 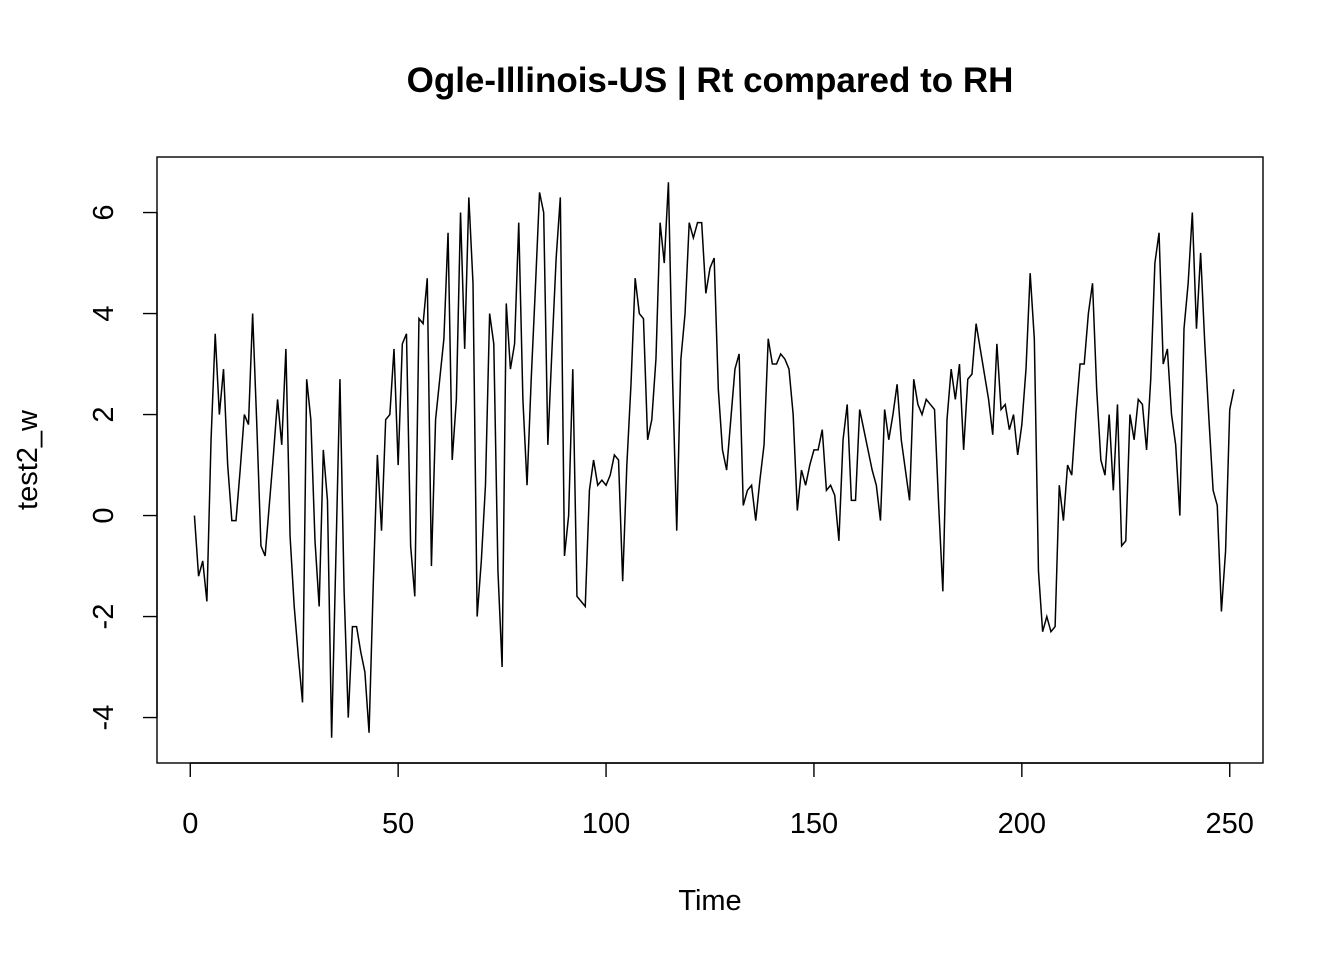 What do you see at coordinates (814, 824) in the screenshot?
I see `x-tick-label: 150` at bounding box center [814, 824].